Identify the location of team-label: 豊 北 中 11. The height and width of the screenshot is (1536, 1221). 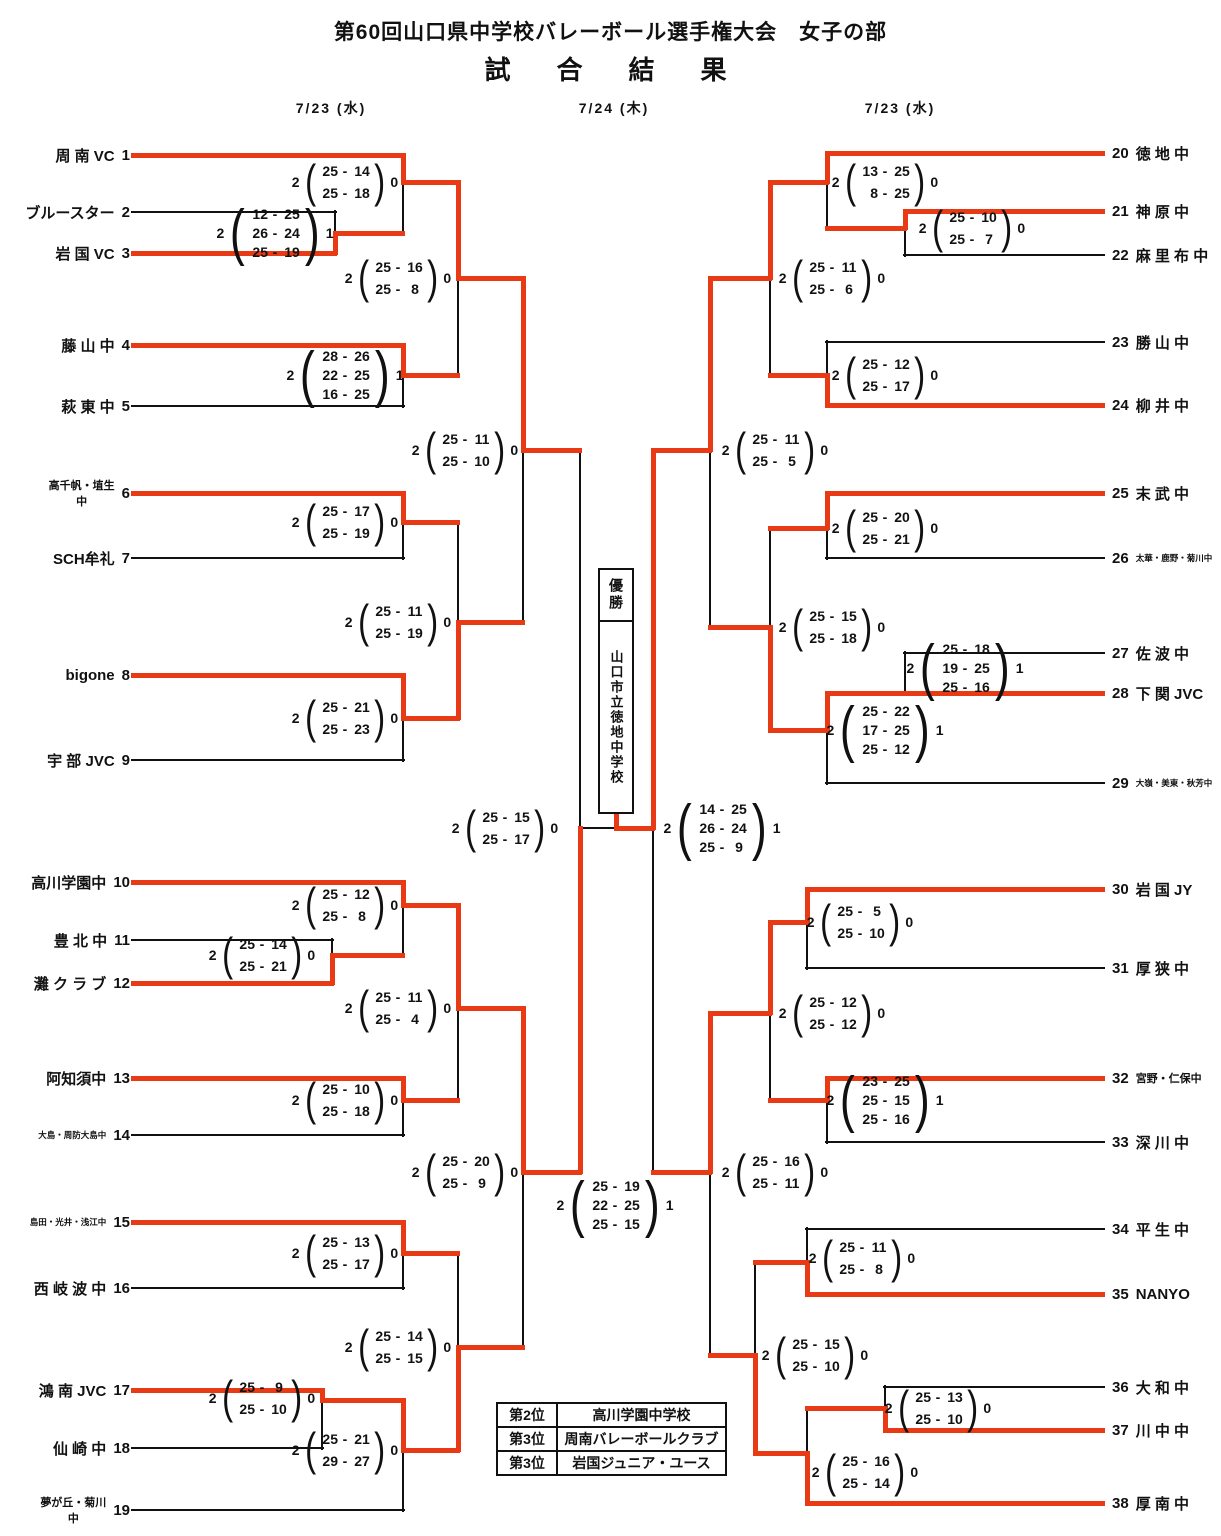
(74, 940).